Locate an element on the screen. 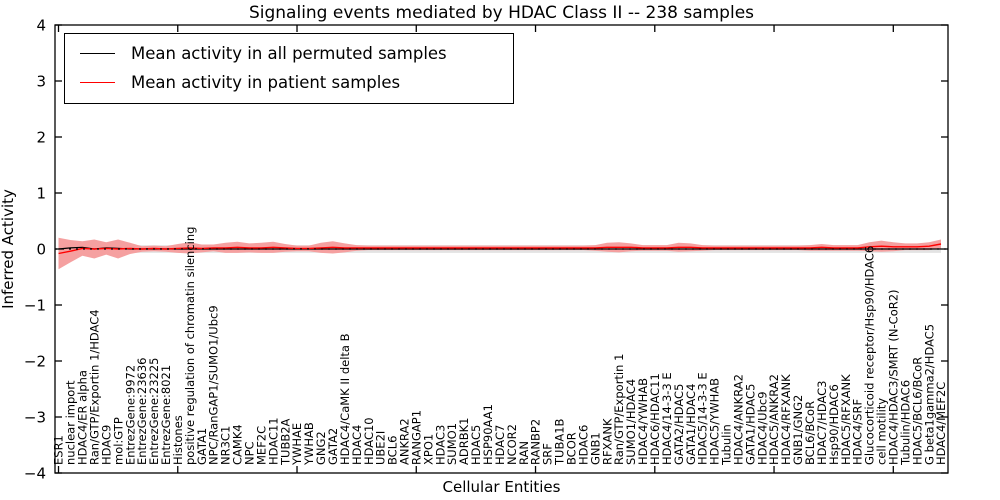 This screenshot has width=1000, height=500. x-tick-label: HDAC4/CaMK II delta B is located at coordinates (345, 399).